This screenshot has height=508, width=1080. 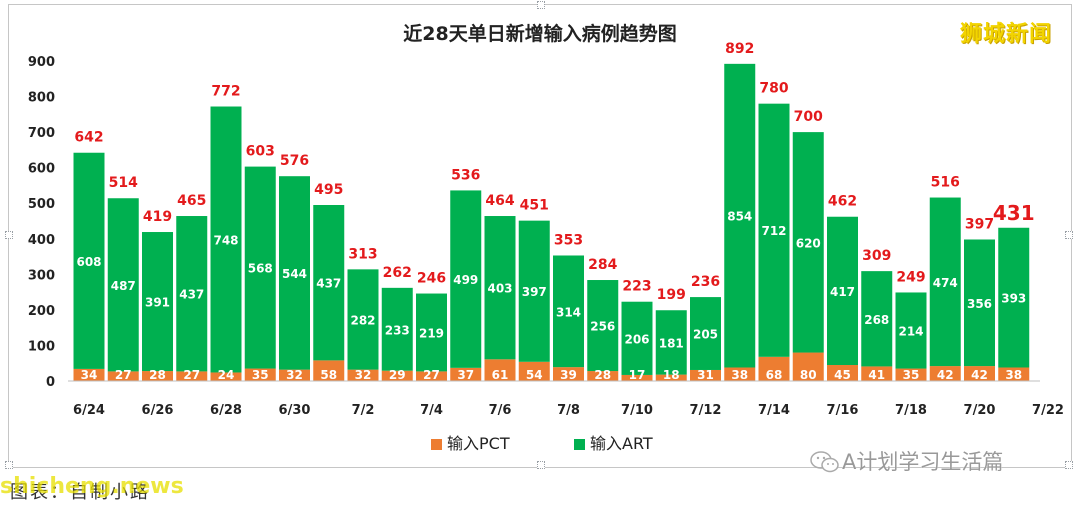 What do you see at coordinates (706, 410) in the screenshot?
I see `x-tick-label: 7/12` at bounding box center [706, 410].